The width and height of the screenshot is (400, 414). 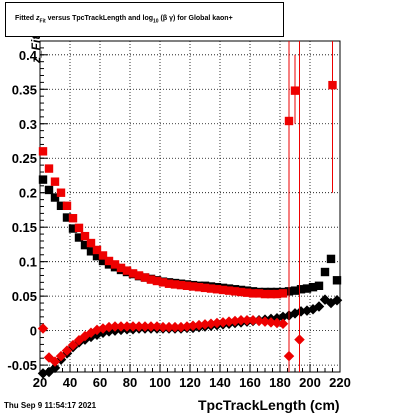 I want to click on y-tick-label: 0.2, so click(x=28, y=193).